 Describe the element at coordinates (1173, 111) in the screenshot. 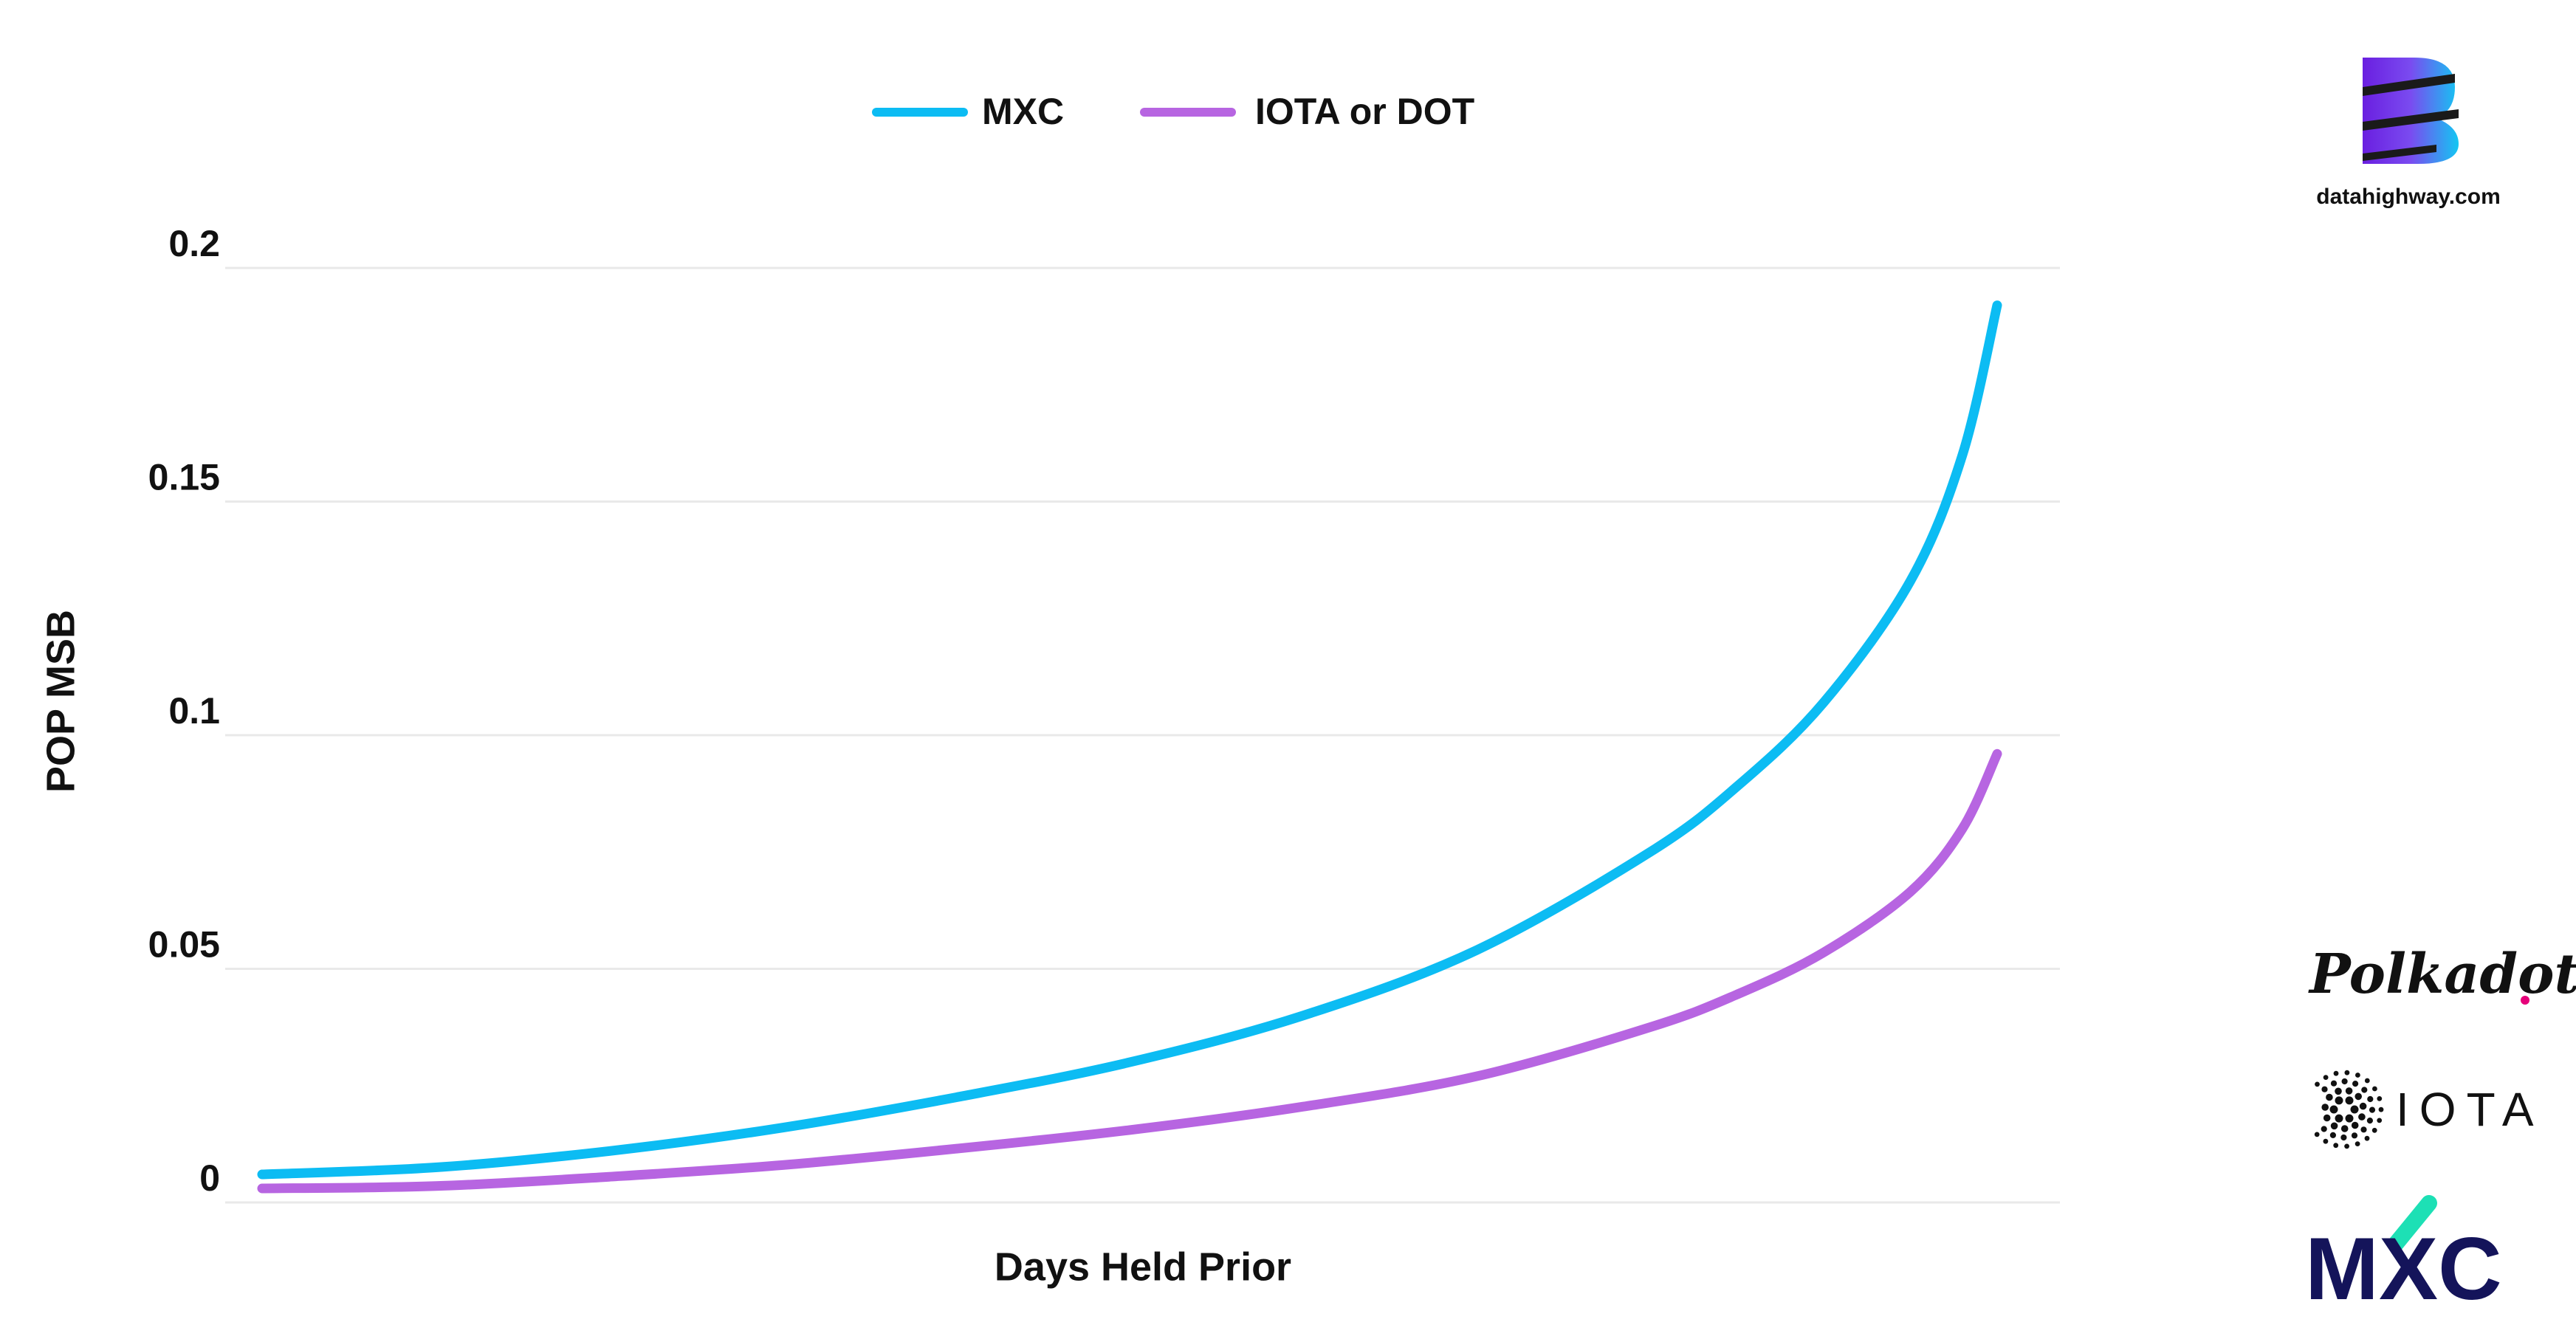

I see `legend: MXC IOTA or DOT` at that location.